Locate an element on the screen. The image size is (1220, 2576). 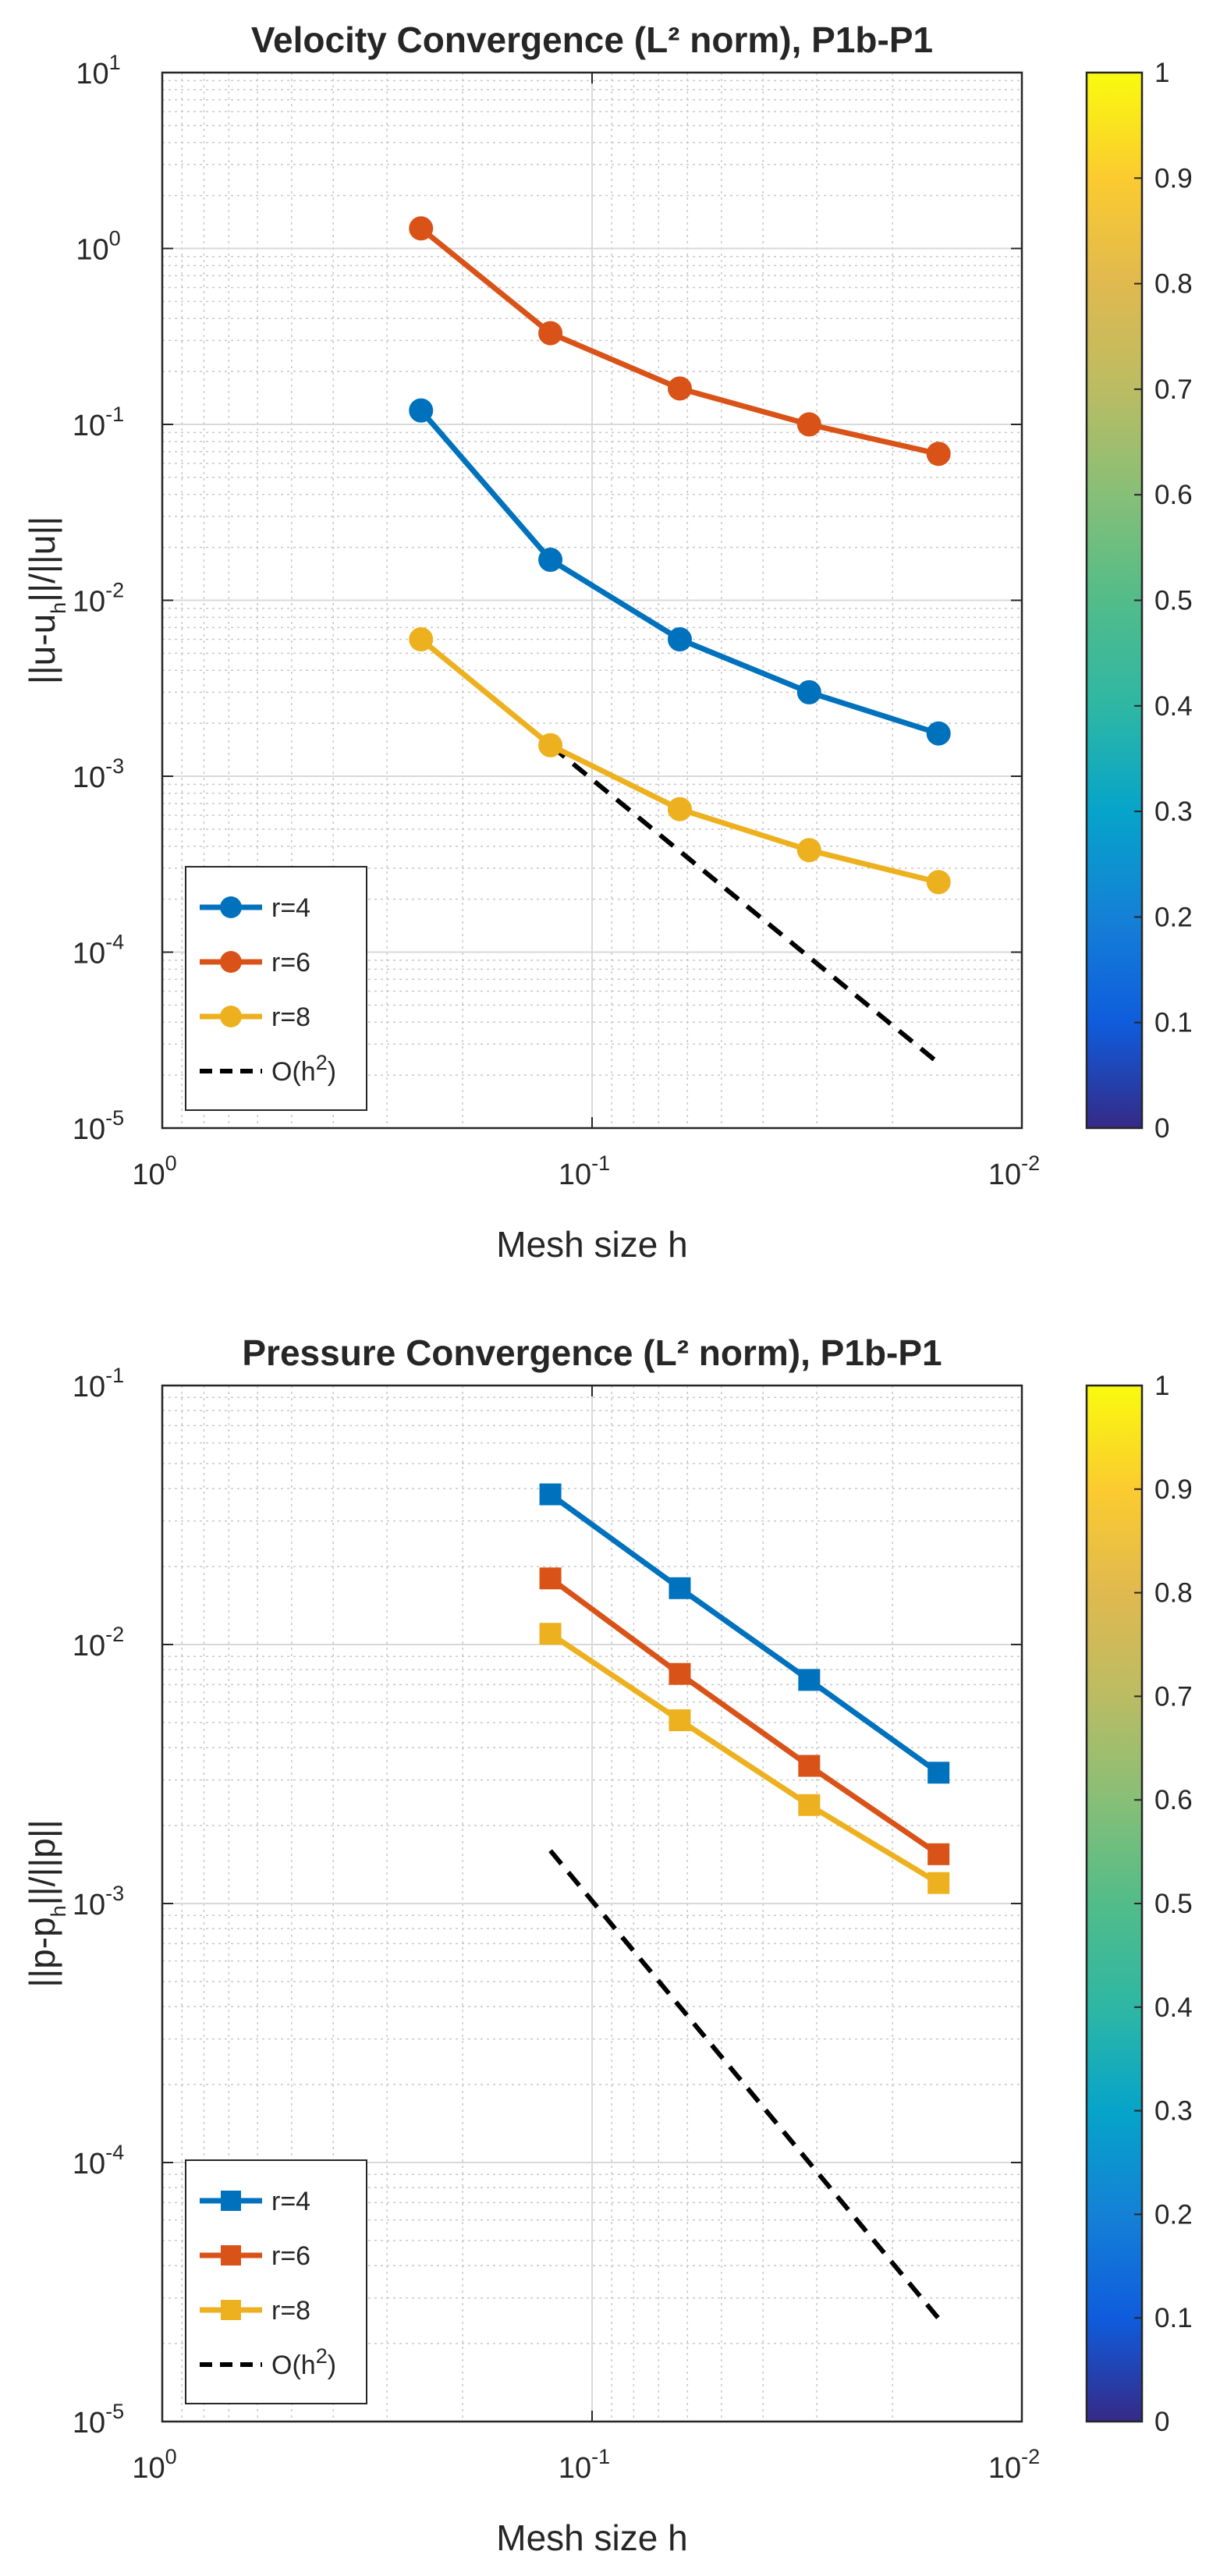
legend-label: r=6 is located at coordinates (290, 2256).